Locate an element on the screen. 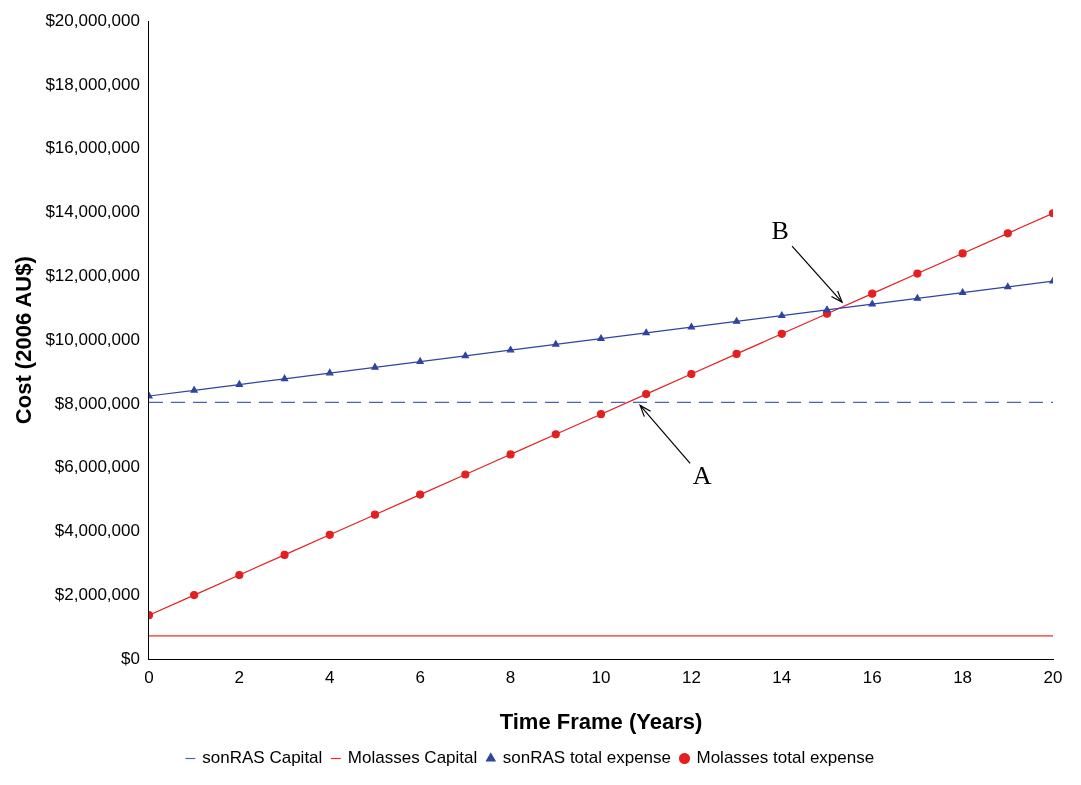 The image size is (1081, 785). x-tick-label: 2 is located at coordinates (239, 678).